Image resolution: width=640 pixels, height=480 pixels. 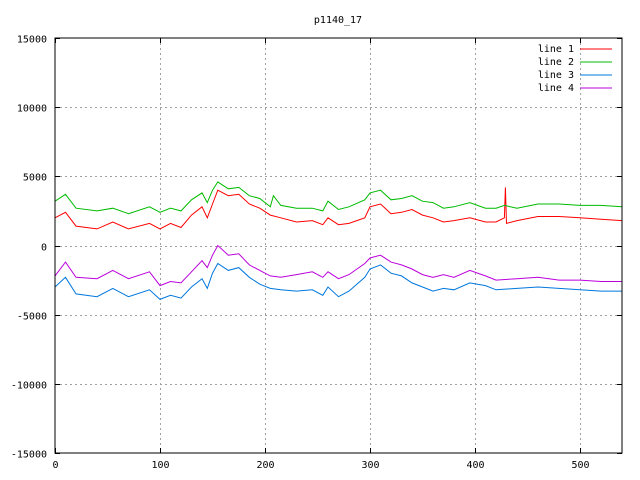 What do you see at coordinates (44, 248) in the screenshot?
I see `y-tick-label: 0` at bounding box center [44, 248].